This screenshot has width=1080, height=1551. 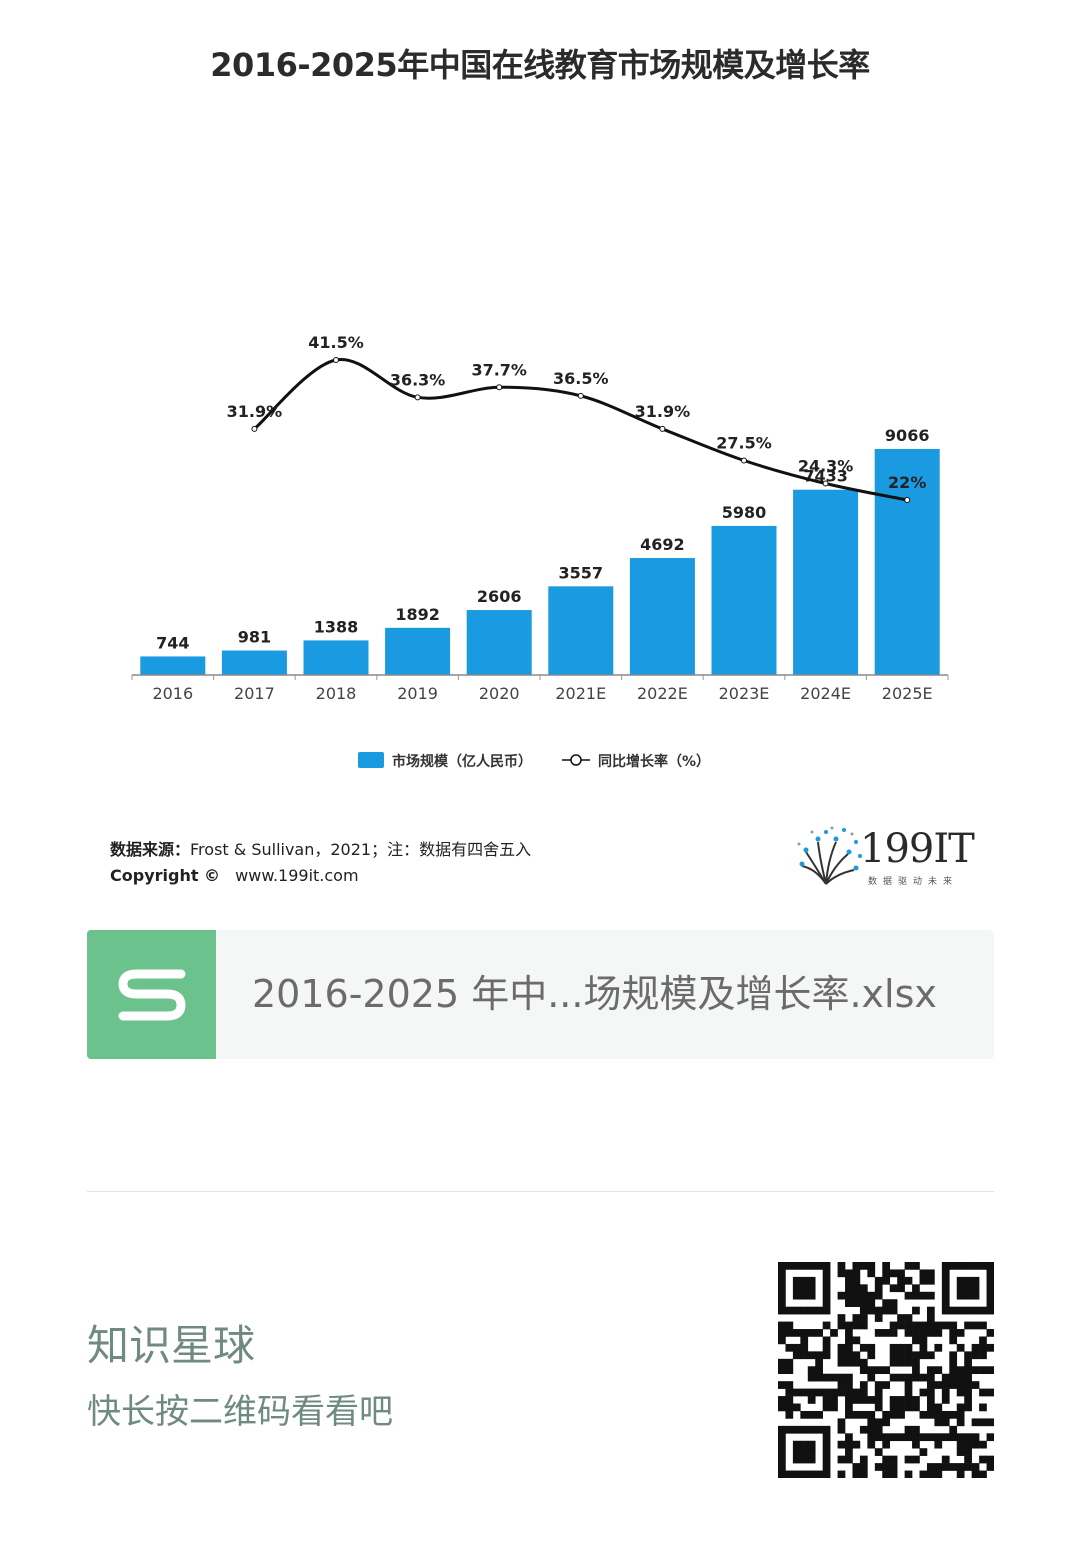 I want to click on file-attachment-card: 2016-2025 年中...场规模及增长率.xlsx, so click(x=540, y=994).